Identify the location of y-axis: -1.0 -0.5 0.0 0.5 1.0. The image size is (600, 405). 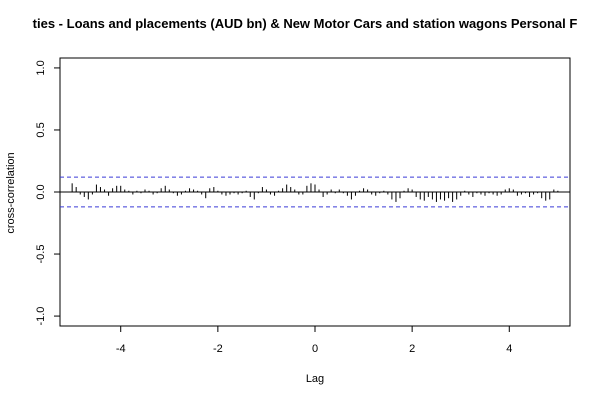
(47, 193).